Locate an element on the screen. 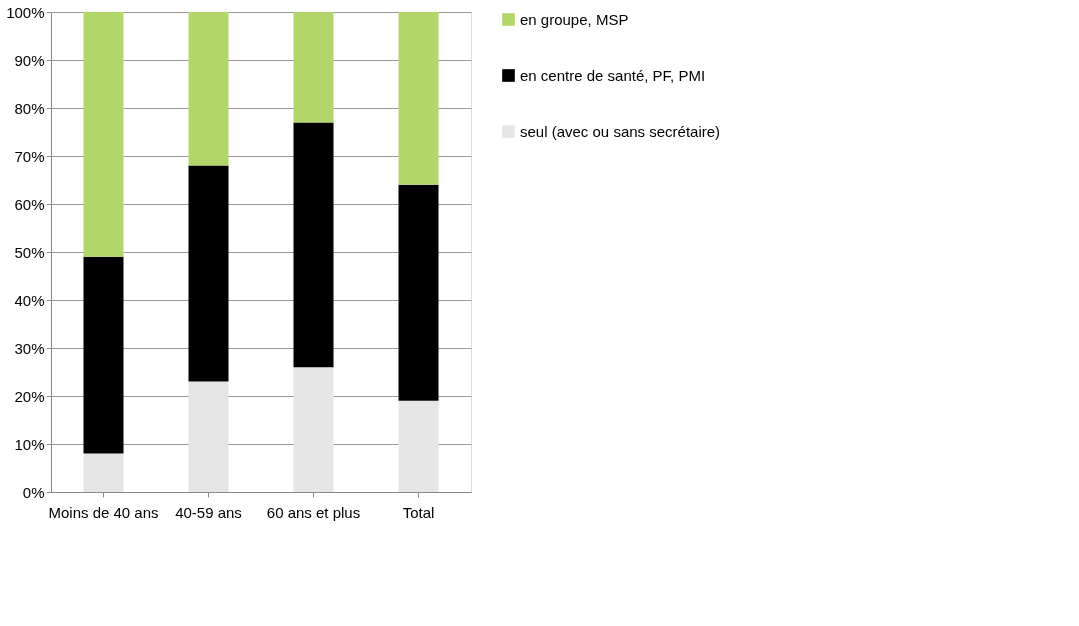 The height and width of the screenshot is (626, 1079). x-tick-label: Moins de 40 ans is located at coordinates (103, 512).